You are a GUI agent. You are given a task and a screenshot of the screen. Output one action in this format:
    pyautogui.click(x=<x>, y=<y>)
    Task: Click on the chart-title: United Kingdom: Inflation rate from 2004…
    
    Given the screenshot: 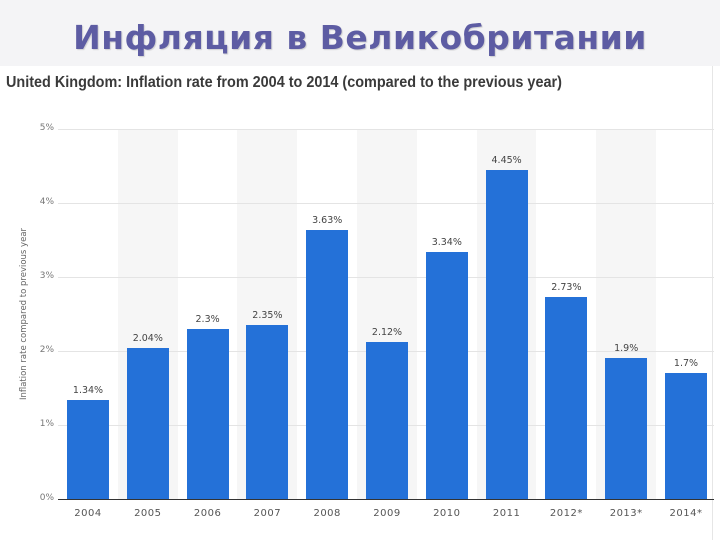 What is the action you would take?
    pyautogui.click(x=284, y=82)
    